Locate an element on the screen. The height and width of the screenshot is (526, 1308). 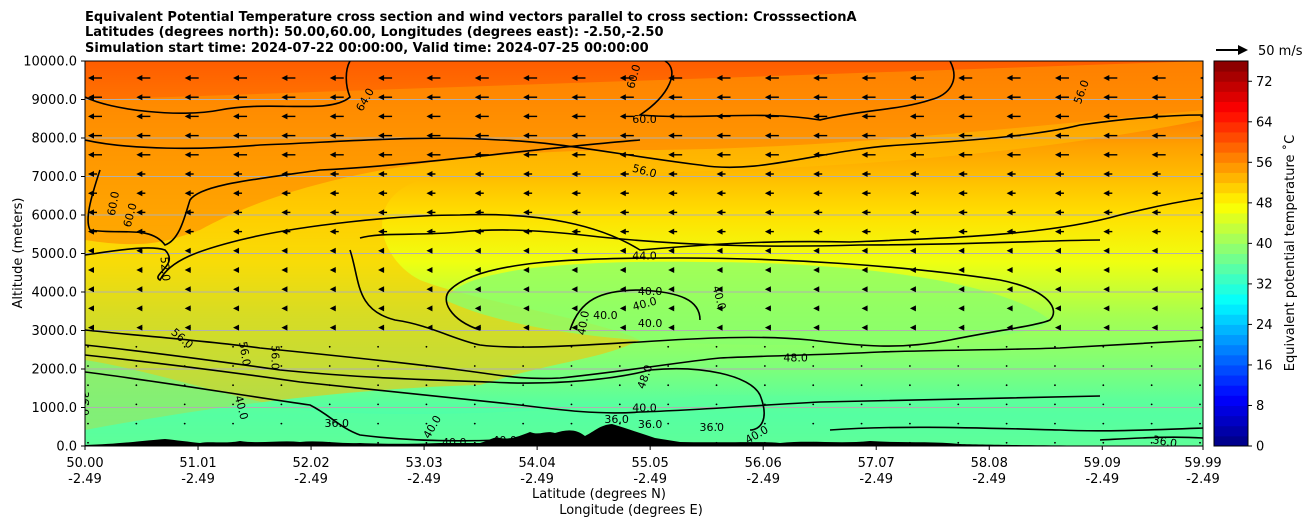
colorbar-tick-label: 40 is located at coordinates (1264, 244).